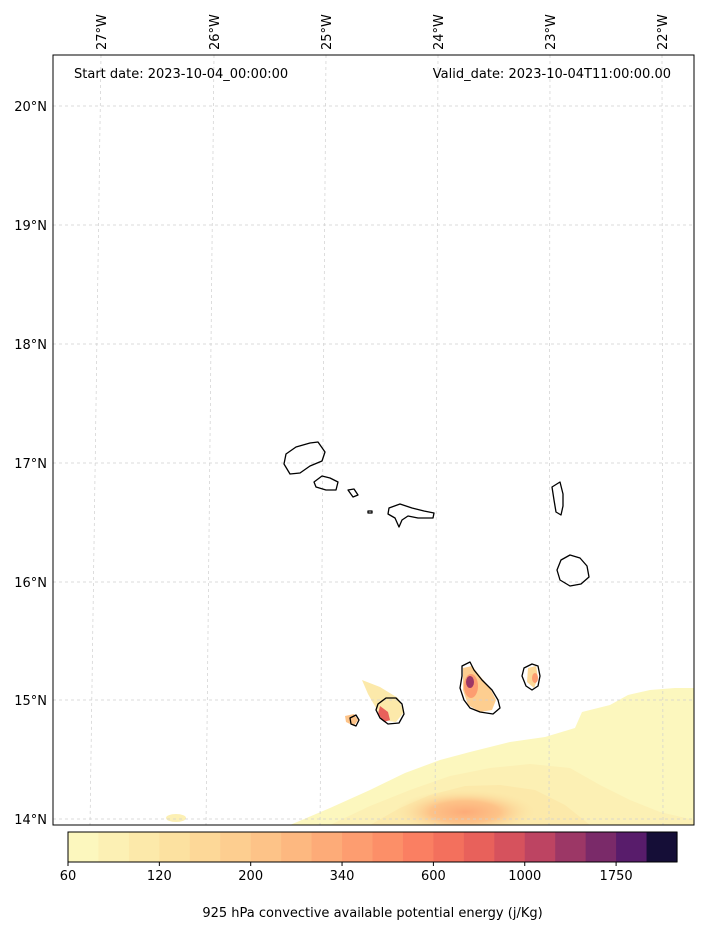 The height and width of the screenshot is (935, 703). I want to click on cape-santiago-peak, so click(470, 682).